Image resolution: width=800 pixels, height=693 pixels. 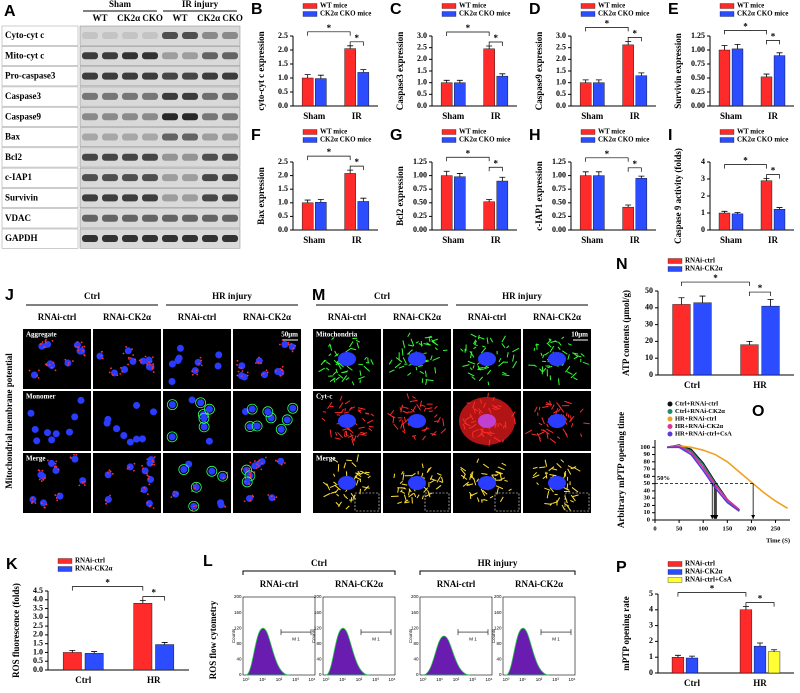 What do you see at coordinates (267, 317) in the screenshot?
I see `column-label: RNAi-CK2α` at bounding box center [267, 317].